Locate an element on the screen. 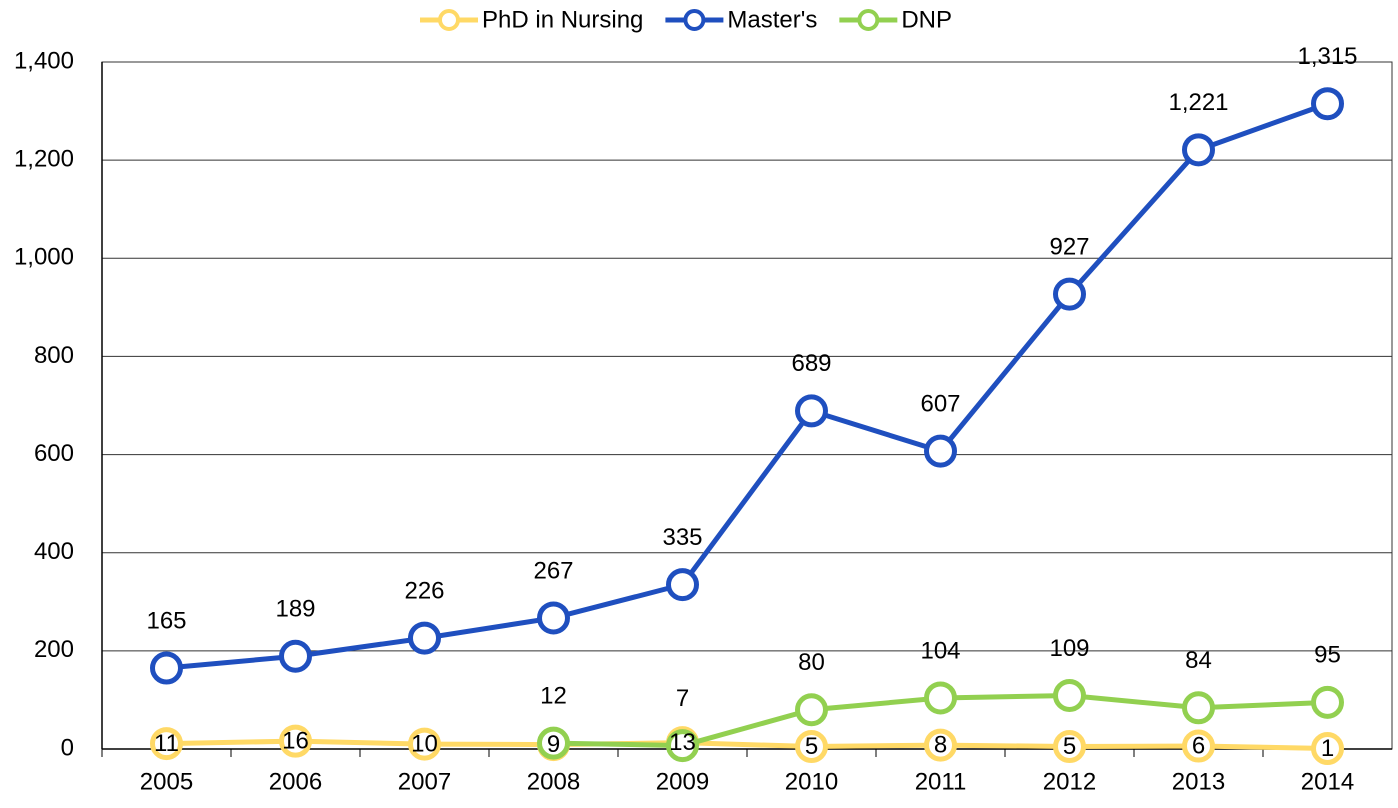 Image resolution: width=1398 pixels, height=808 pixels. x-tick-label: 2009 is located at coordinates (682, 781).